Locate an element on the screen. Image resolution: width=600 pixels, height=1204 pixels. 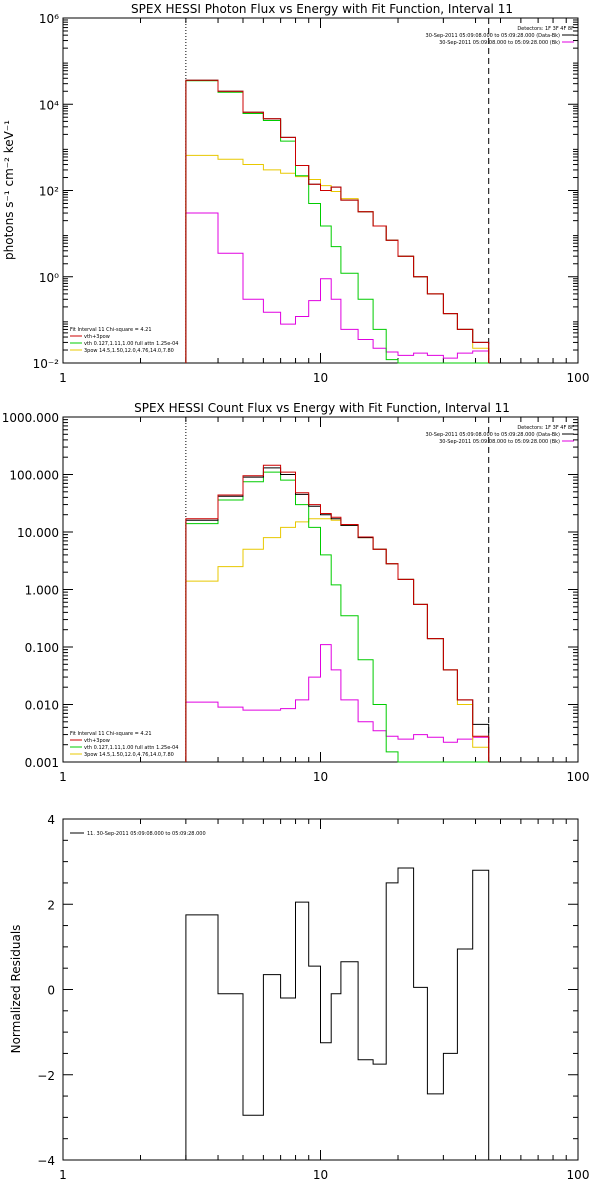
photon-flux-x-tick-label: 100 is located at coordinates (578, 378).